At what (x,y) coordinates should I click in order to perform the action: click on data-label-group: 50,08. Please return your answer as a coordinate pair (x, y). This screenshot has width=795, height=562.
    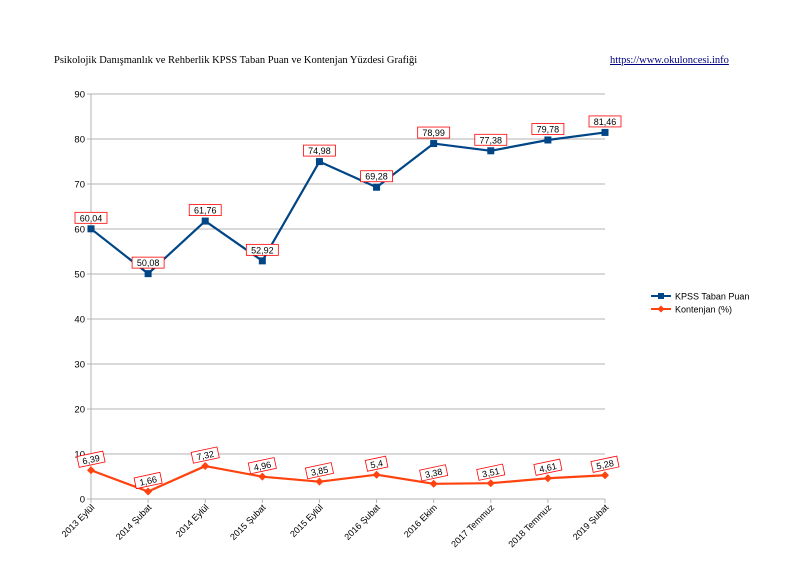
    Looking at the image, I should click on (148, 262).